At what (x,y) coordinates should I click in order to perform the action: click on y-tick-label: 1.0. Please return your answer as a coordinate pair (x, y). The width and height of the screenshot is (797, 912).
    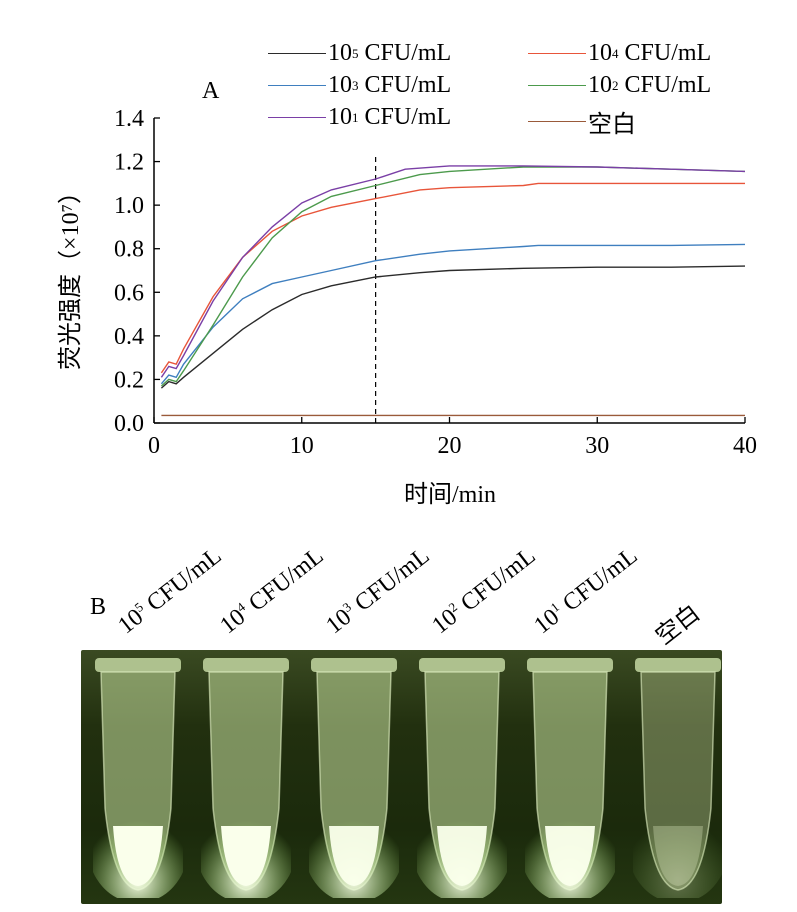
    Looking at the image, I should click on (129, 206).